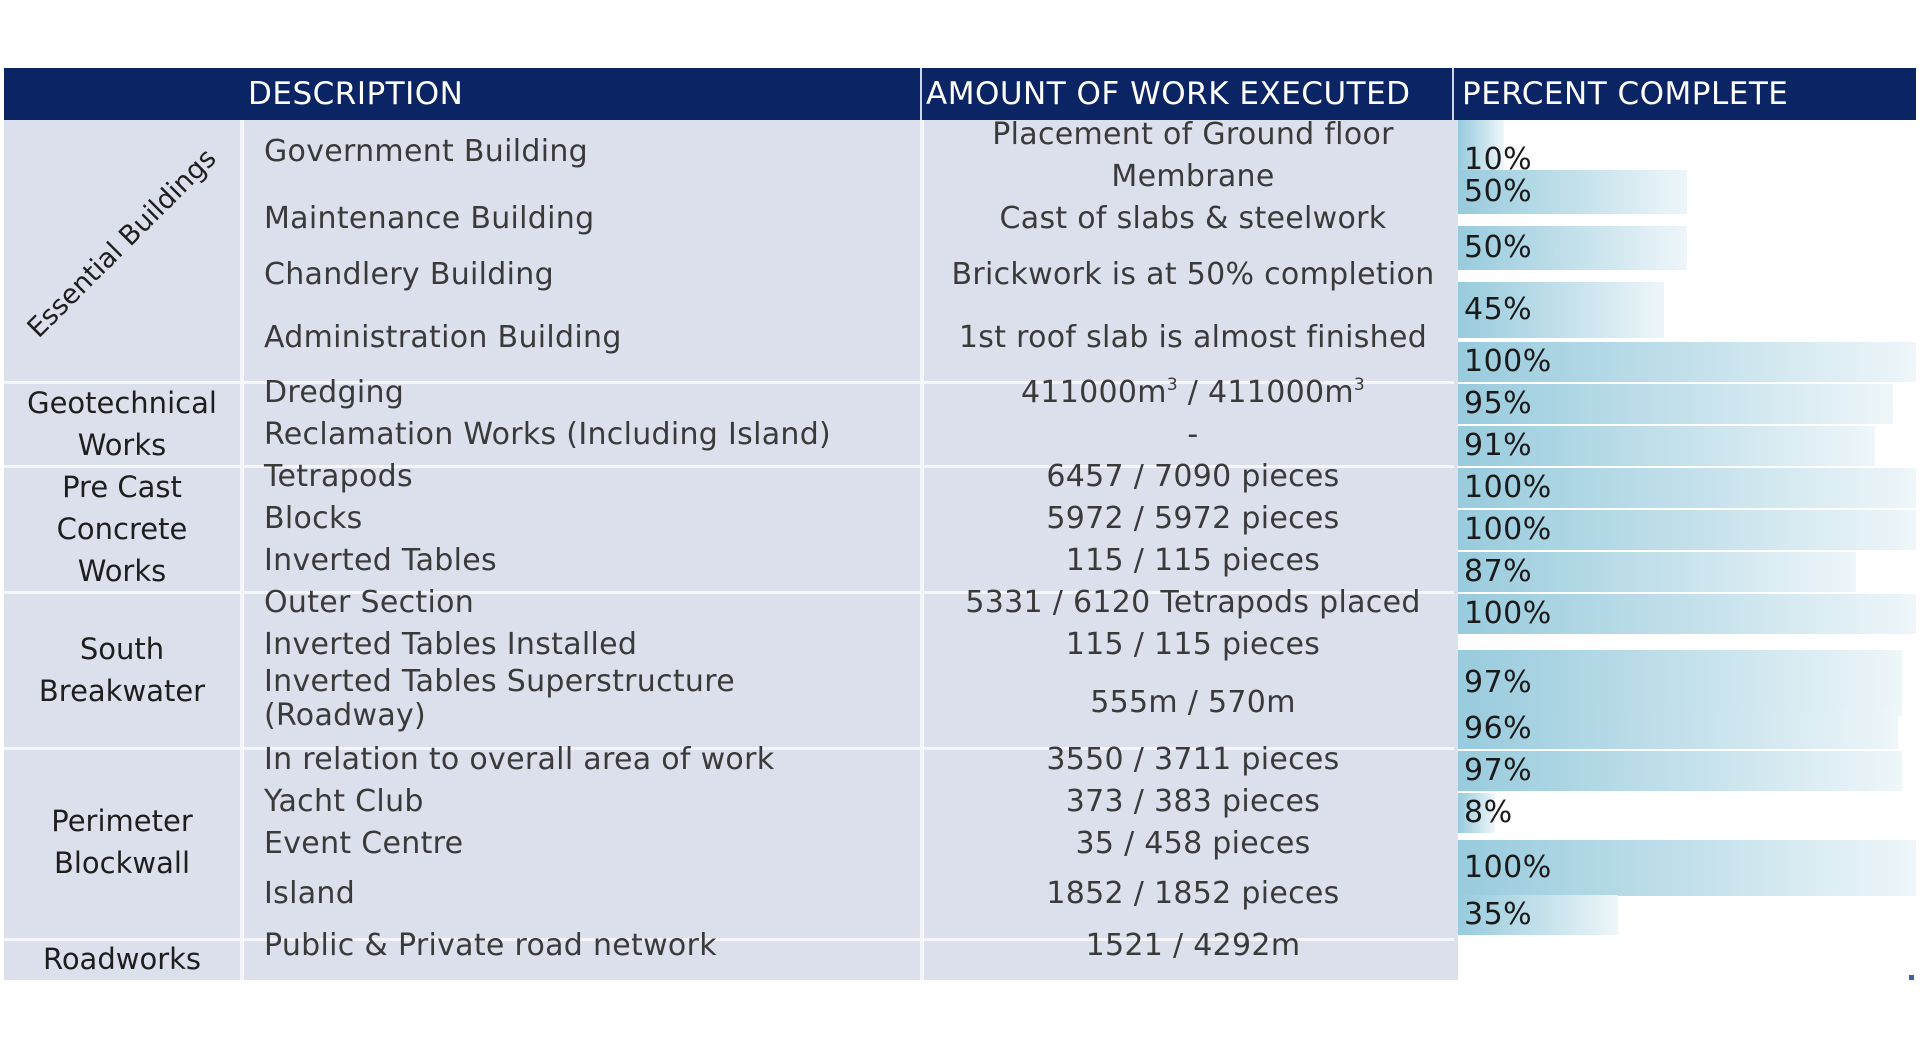 The image size is (1920, 1047). Describe the element at coordinates (548, 434) in the screenshot. I see `description-cell: Reclamation Works (Including Island)` at that location.